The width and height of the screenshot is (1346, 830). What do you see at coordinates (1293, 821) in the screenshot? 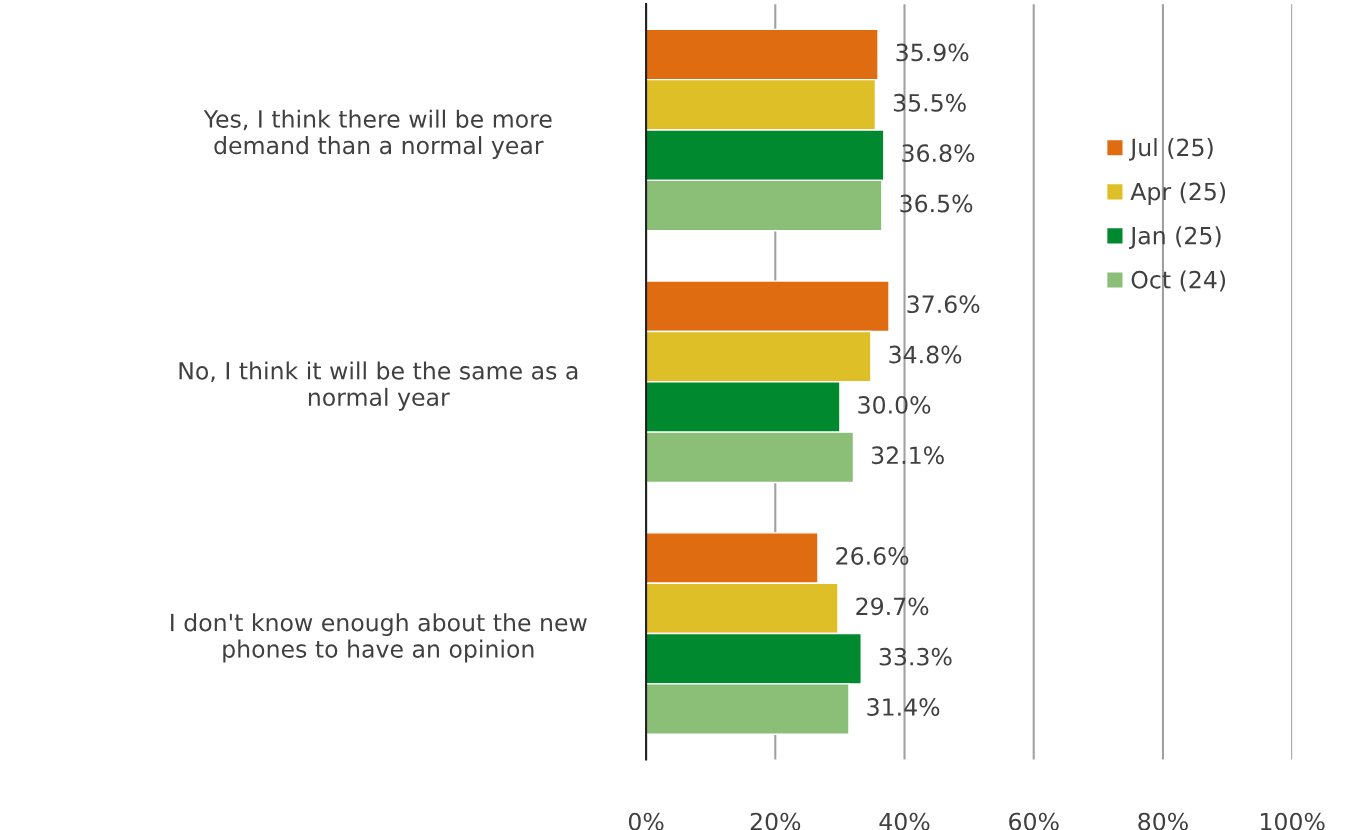
I see `x-tick-label: 100%` at bounding box center [1293, 821].